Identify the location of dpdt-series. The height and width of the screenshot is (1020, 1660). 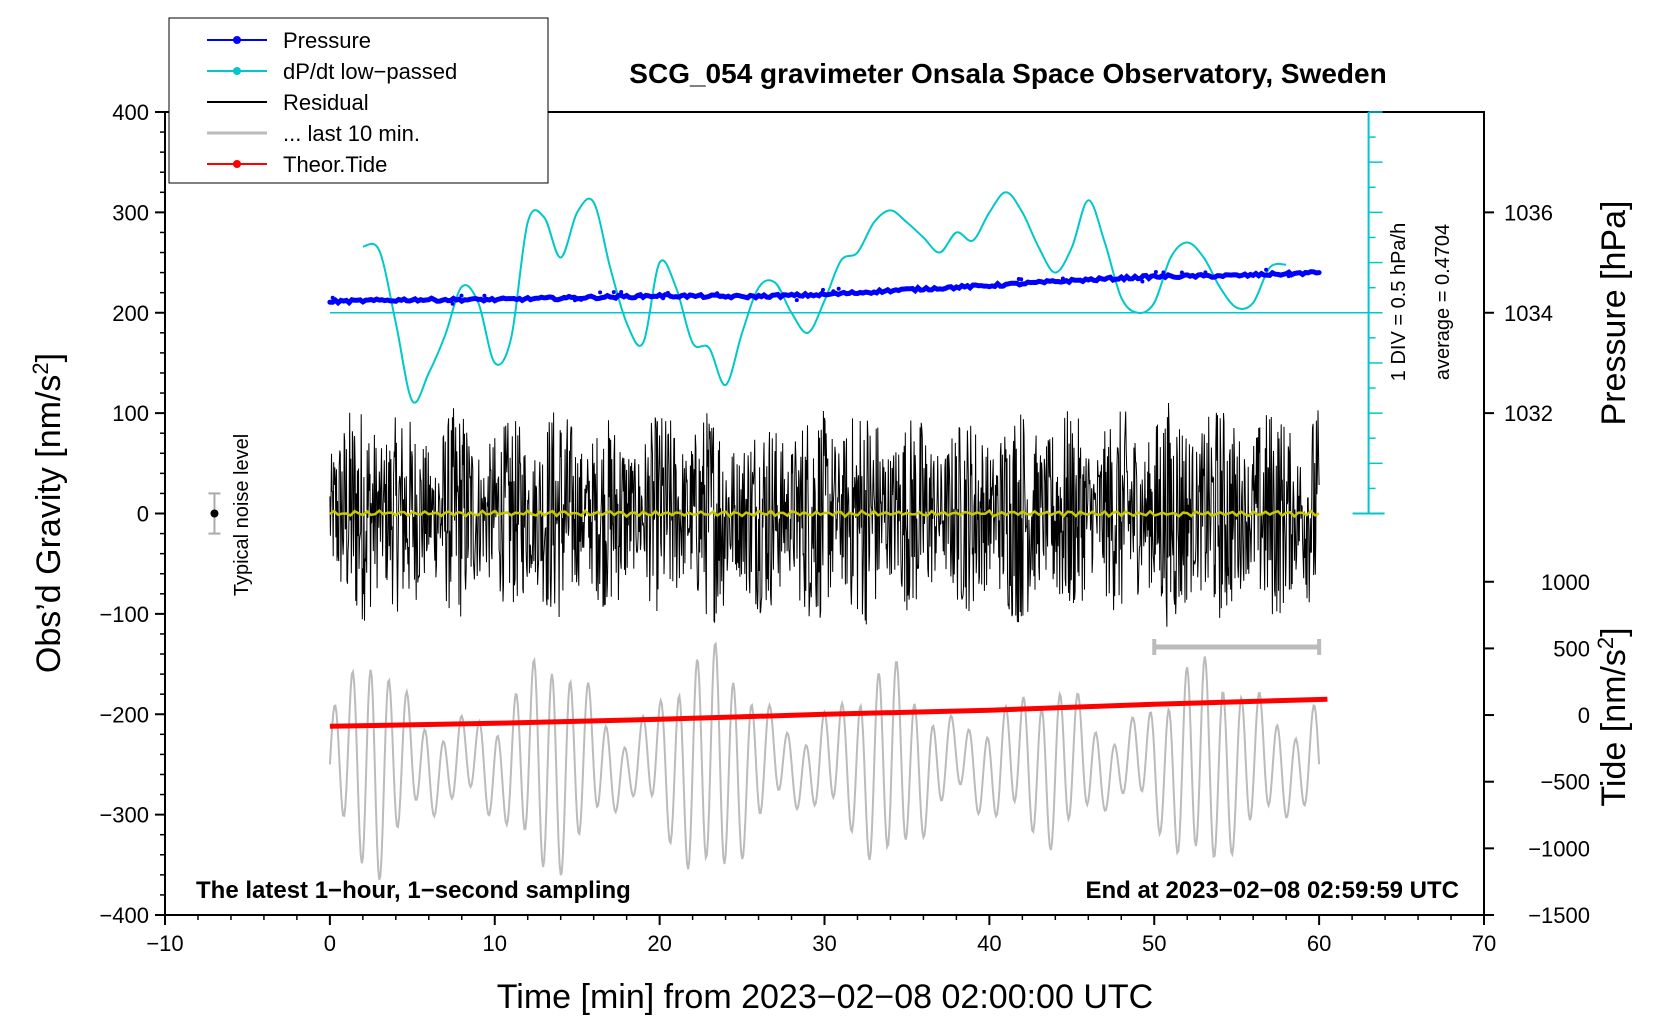
(849, 297).